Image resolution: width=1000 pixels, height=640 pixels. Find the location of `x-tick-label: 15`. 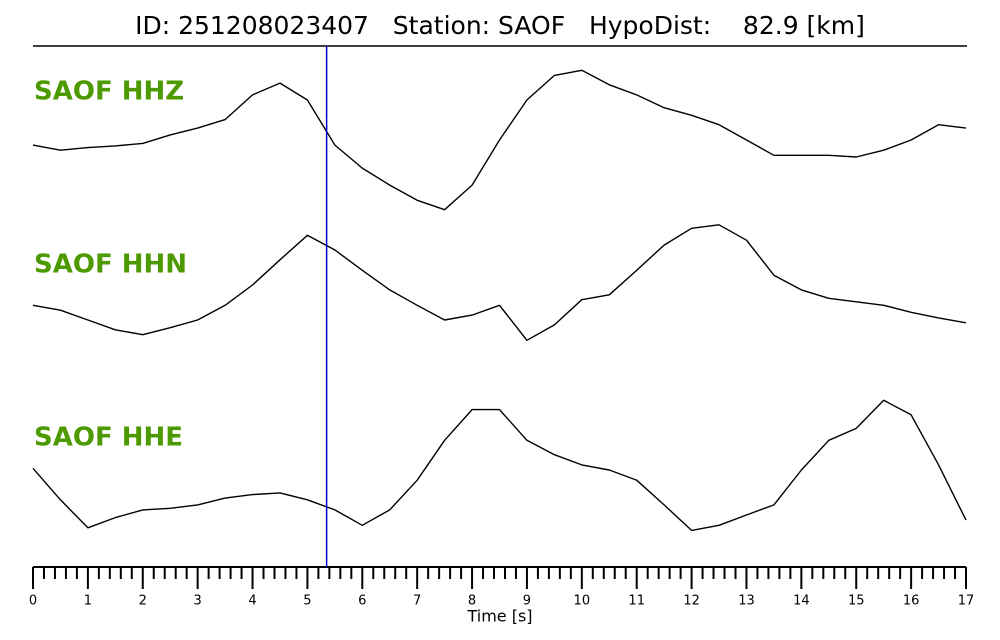

x-tick-label: 15 is located at coordinates (856, 601).